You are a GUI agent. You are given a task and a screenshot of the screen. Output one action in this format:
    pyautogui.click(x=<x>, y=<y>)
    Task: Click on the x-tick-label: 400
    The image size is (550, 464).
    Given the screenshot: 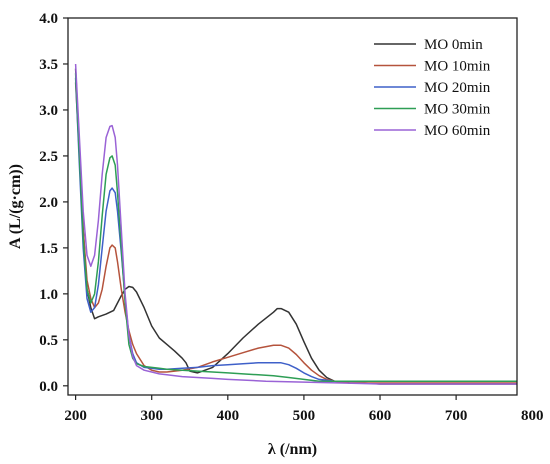 What is the action you would take?
    pyautogui.click(x=228, y=416)
    